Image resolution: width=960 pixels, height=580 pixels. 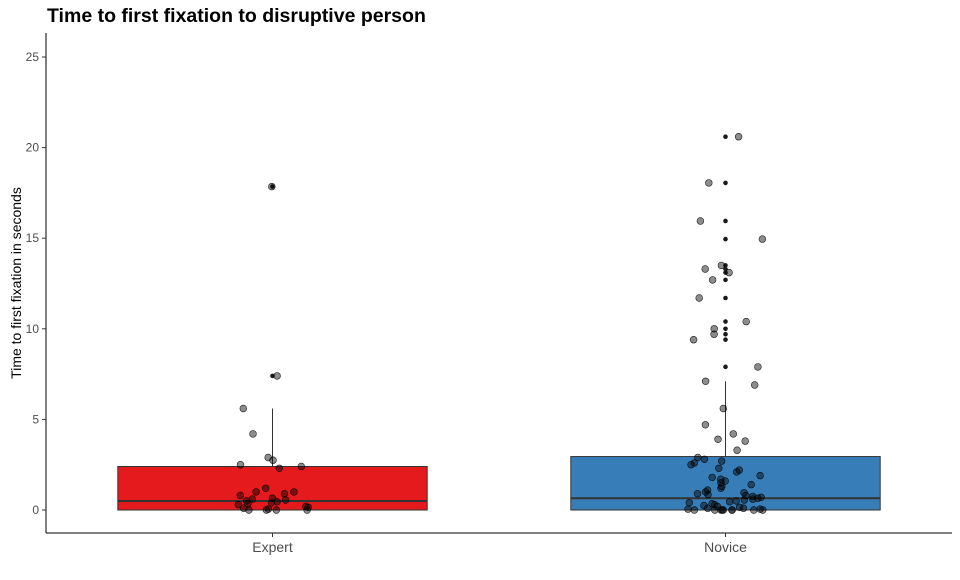 I want to click on box-expert, so click(x=272, y=488).